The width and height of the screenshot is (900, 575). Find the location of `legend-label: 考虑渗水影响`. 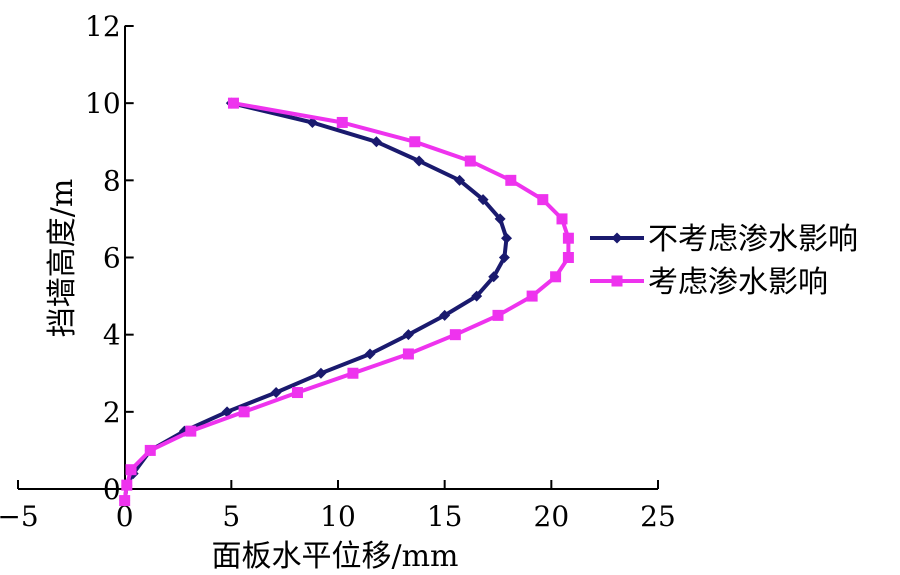

legend-label: 考虑渗水影响 is located at coordinates (738, 282).